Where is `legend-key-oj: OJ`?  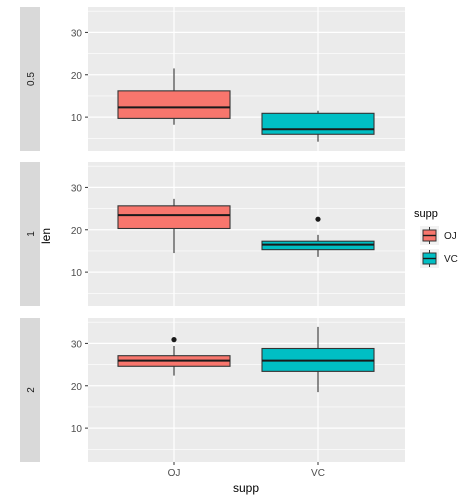 legend-key-oj: OJ is located at coordinates (438, 235).